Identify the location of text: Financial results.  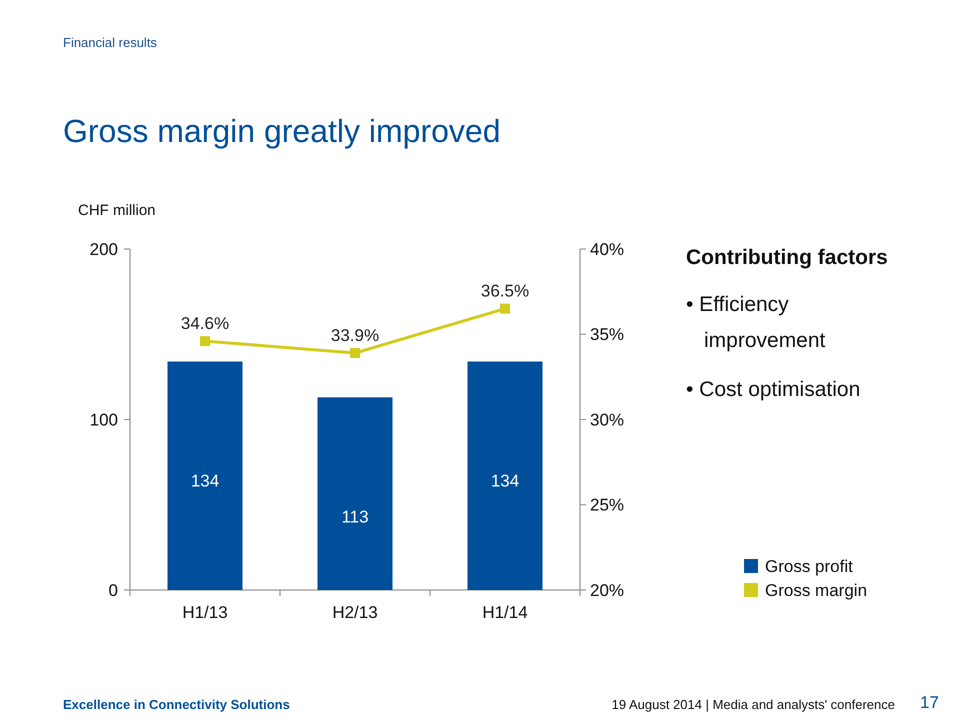
(110, 42).